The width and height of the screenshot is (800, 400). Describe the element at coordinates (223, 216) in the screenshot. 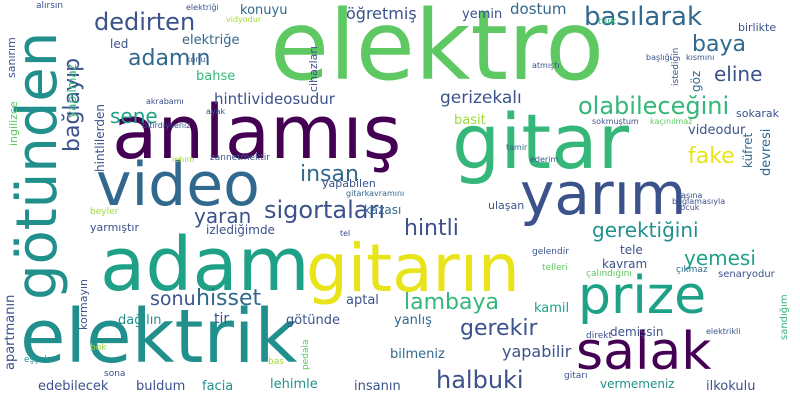

I see `word: yaran` at that location.